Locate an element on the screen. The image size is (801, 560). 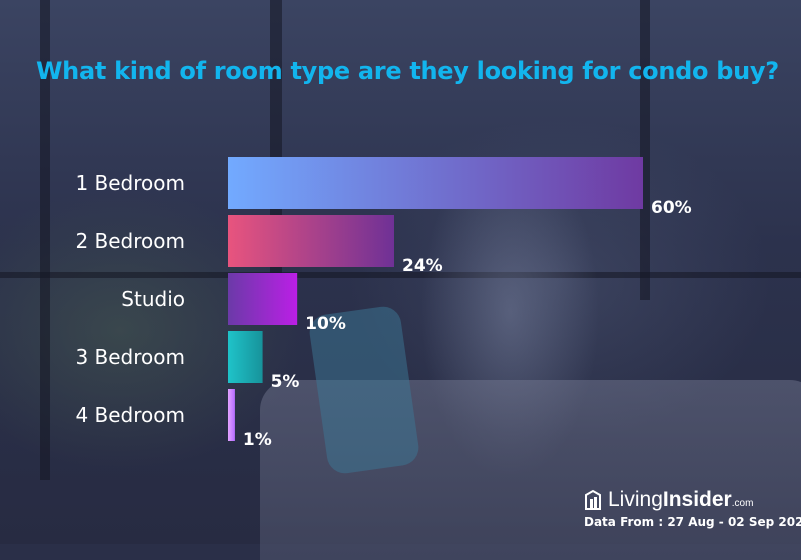
window-frame-right is located at coordinates (645, 150).